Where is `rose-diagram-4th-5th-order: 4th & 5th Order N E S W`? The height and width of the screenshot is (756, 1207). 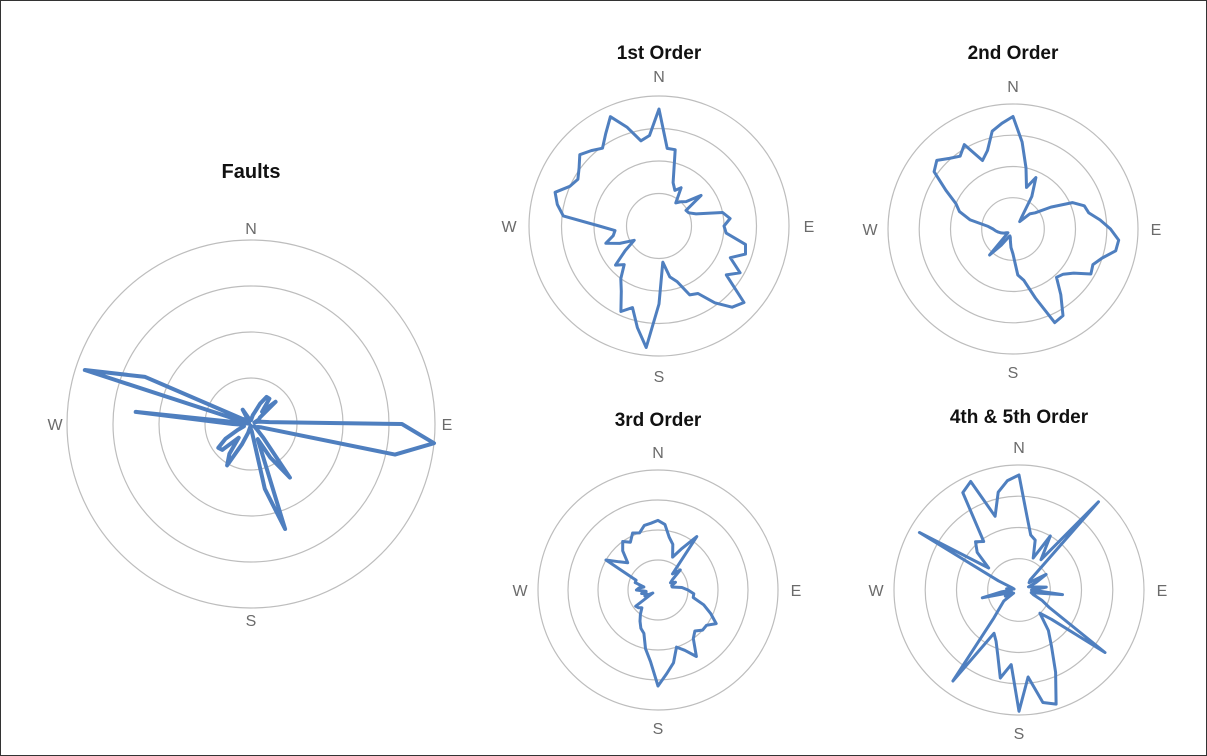 rose-diagram-4th-5th-order: 4th & 5th Order N E S W is located at coordinates (1017, 575).